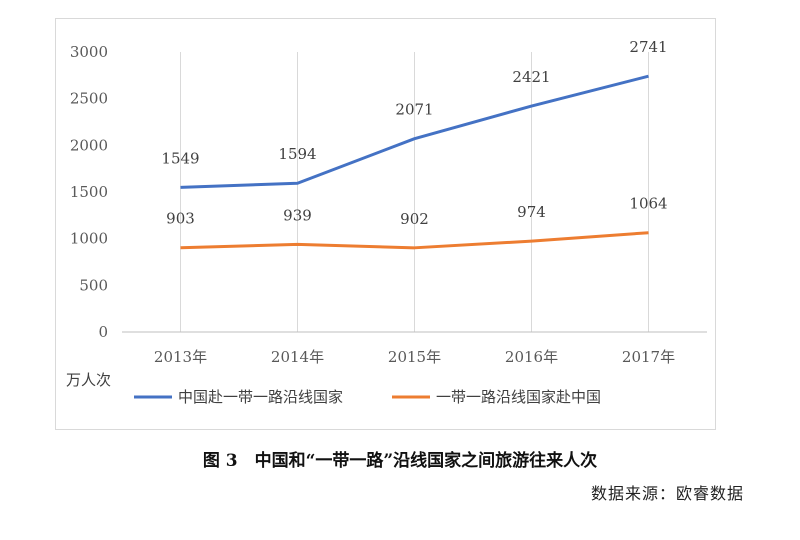 The width and height of the screenshot is (800, 540). I want to click on legend-label: 中国赴一带一路沿线国家, so click(260, 397).